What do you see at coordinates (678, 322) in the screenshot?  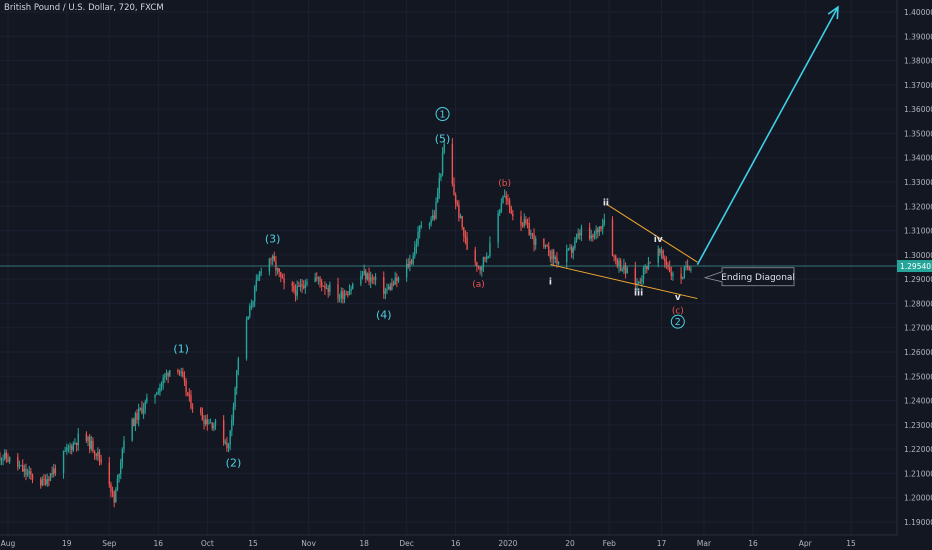 I see `wave-label: 2` at bounding box center [678, 322].